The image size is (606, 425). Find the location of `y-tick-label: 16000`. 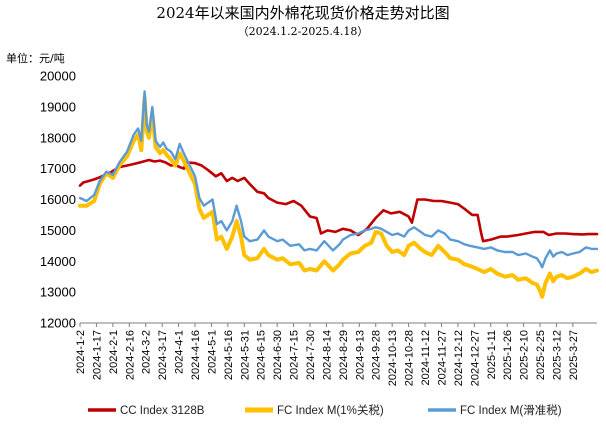

y-tick-label: 16000 is located at coordinates (58, 199).